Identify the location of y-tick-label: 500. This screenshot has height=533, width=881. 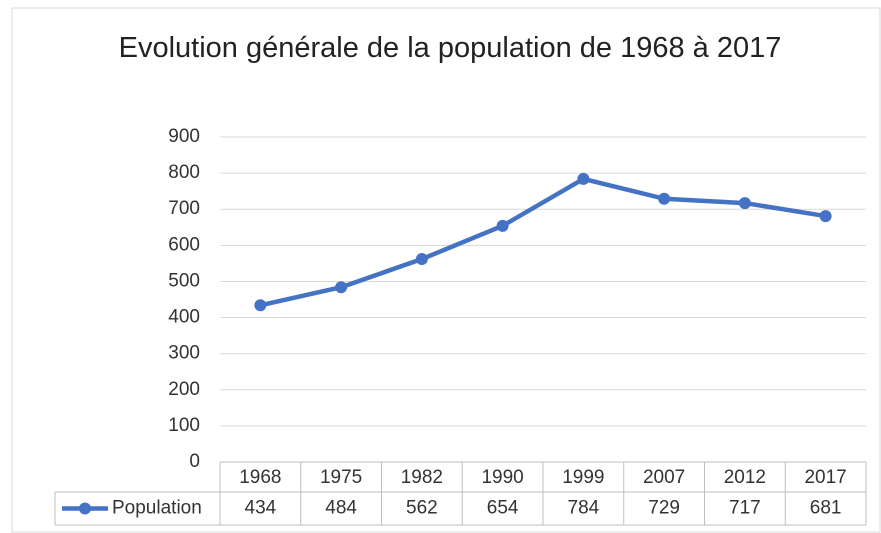
(184, 280).